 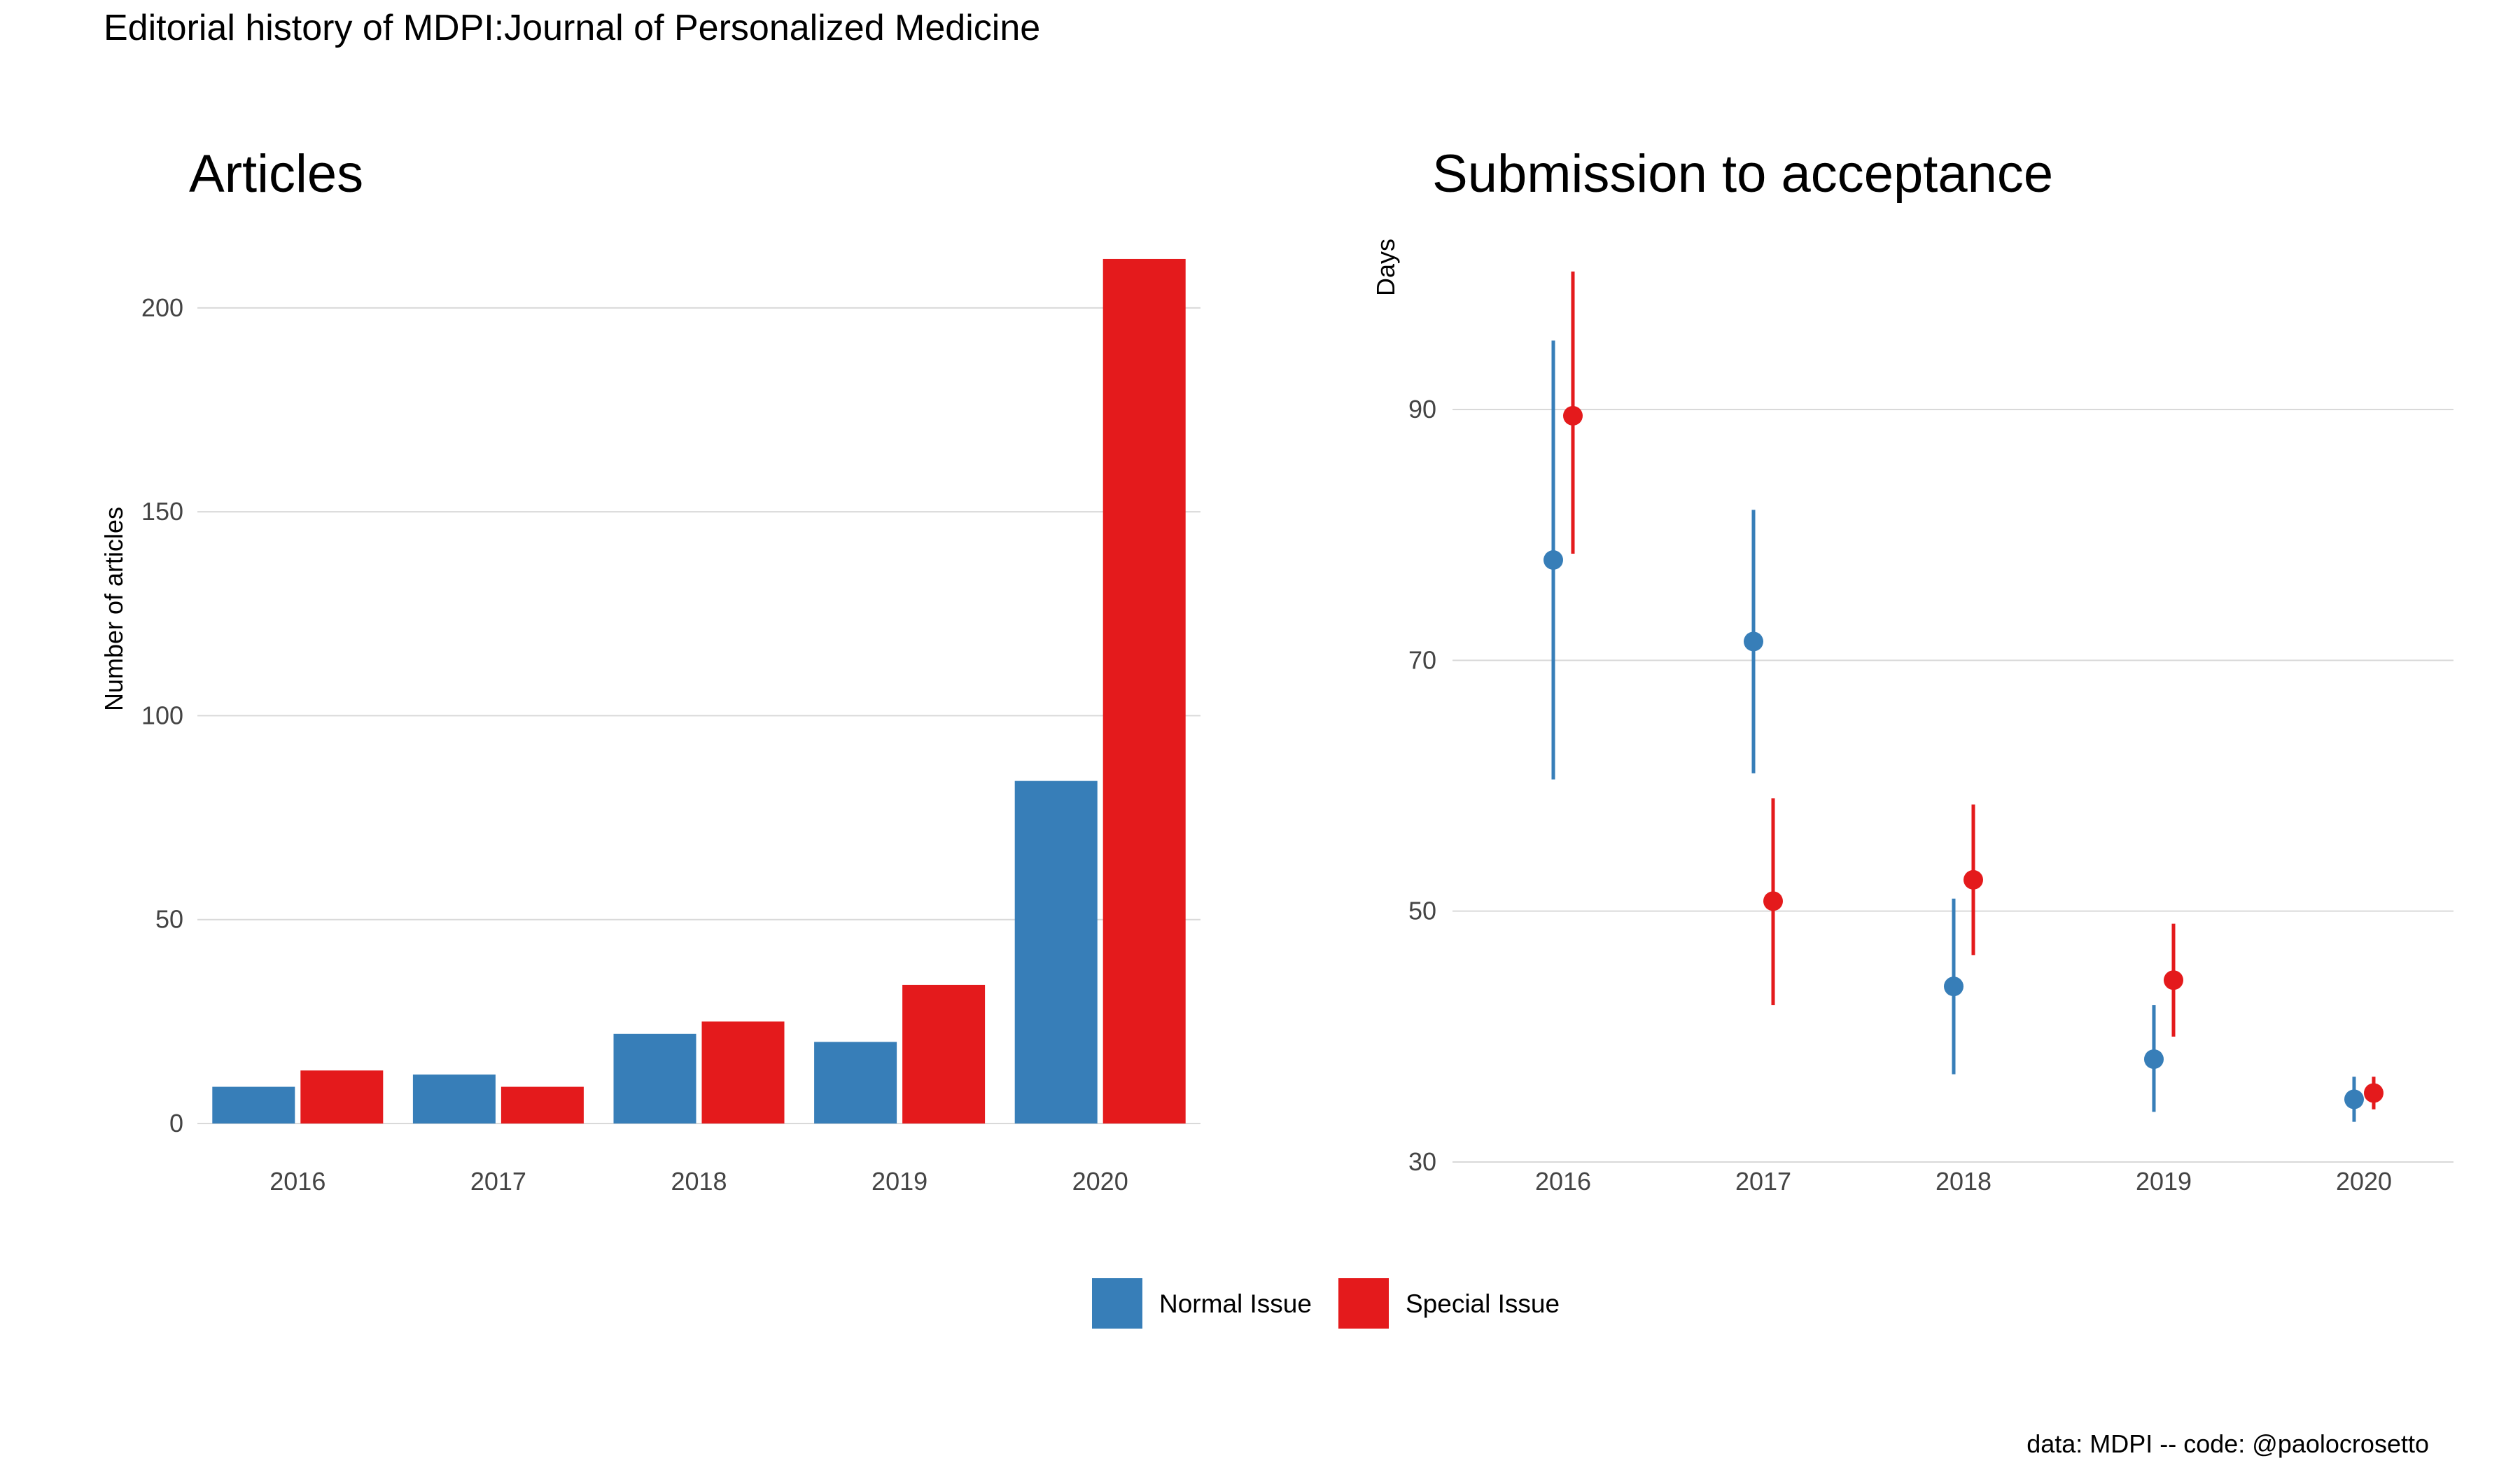 I want to click on legend-label-normal-issue: Normal Issue, so click(x=1235, y=1303).